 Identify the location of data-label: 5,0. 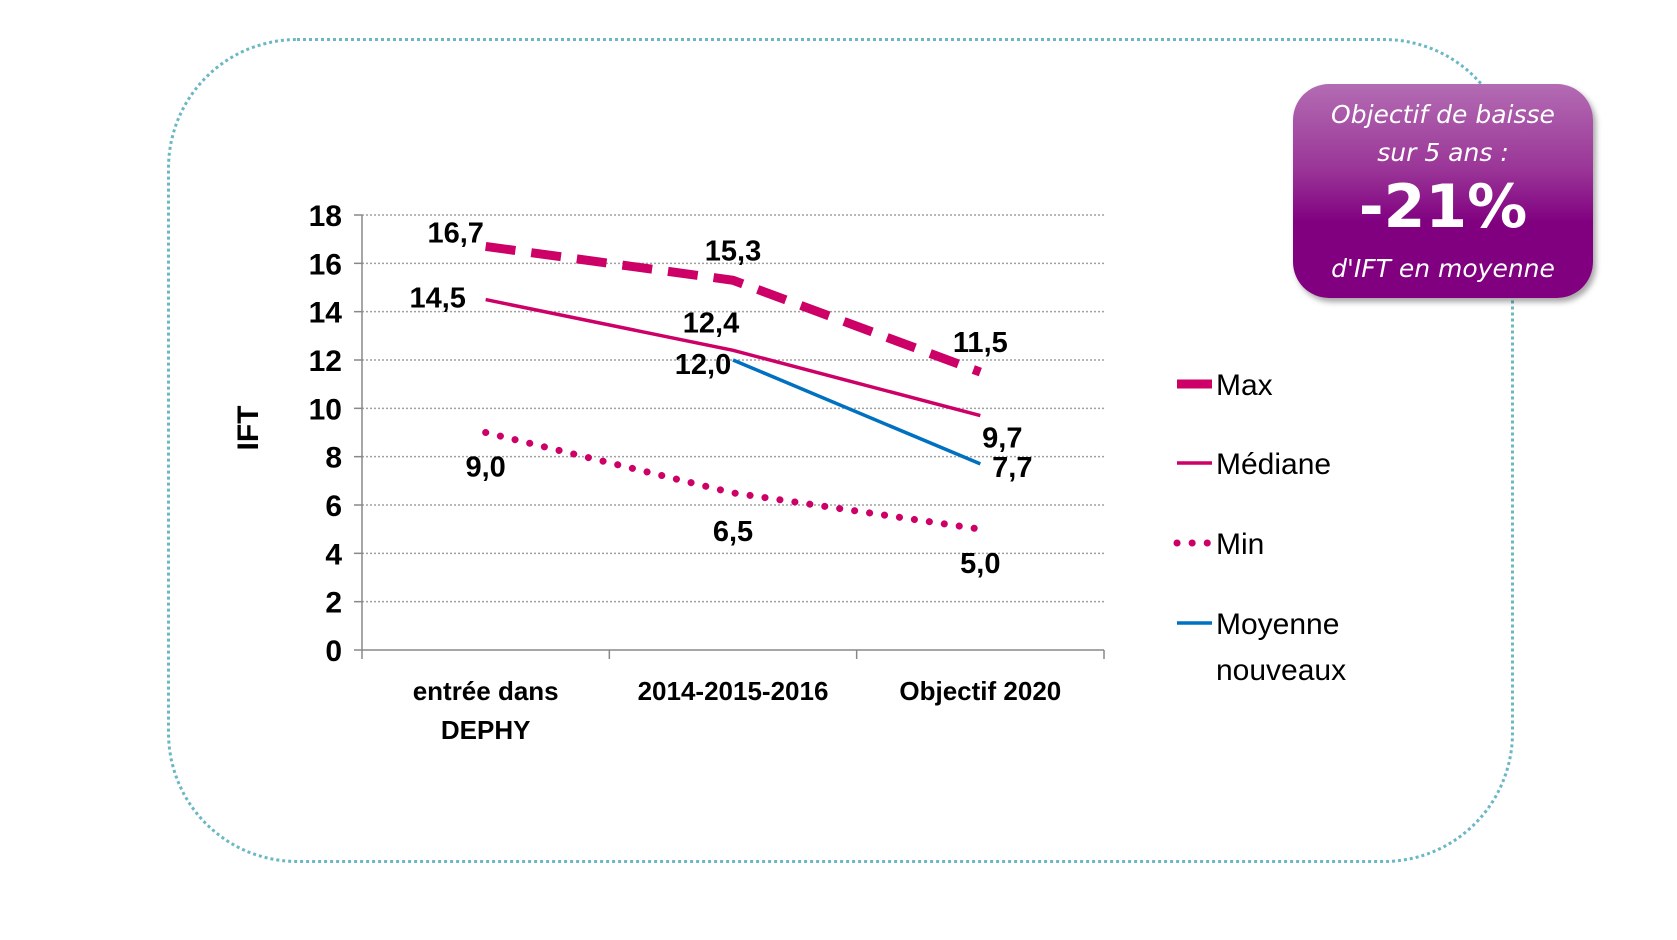
(980, 564).